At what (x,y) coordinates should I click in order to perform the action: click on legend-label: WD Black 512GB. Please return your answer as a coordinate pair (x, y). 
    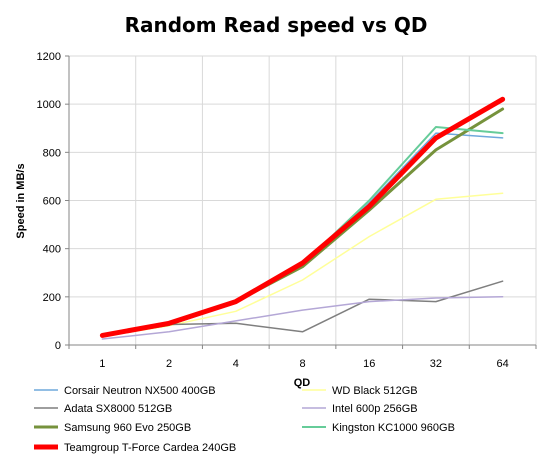
    Looking at the image, I should click on (375, 391).